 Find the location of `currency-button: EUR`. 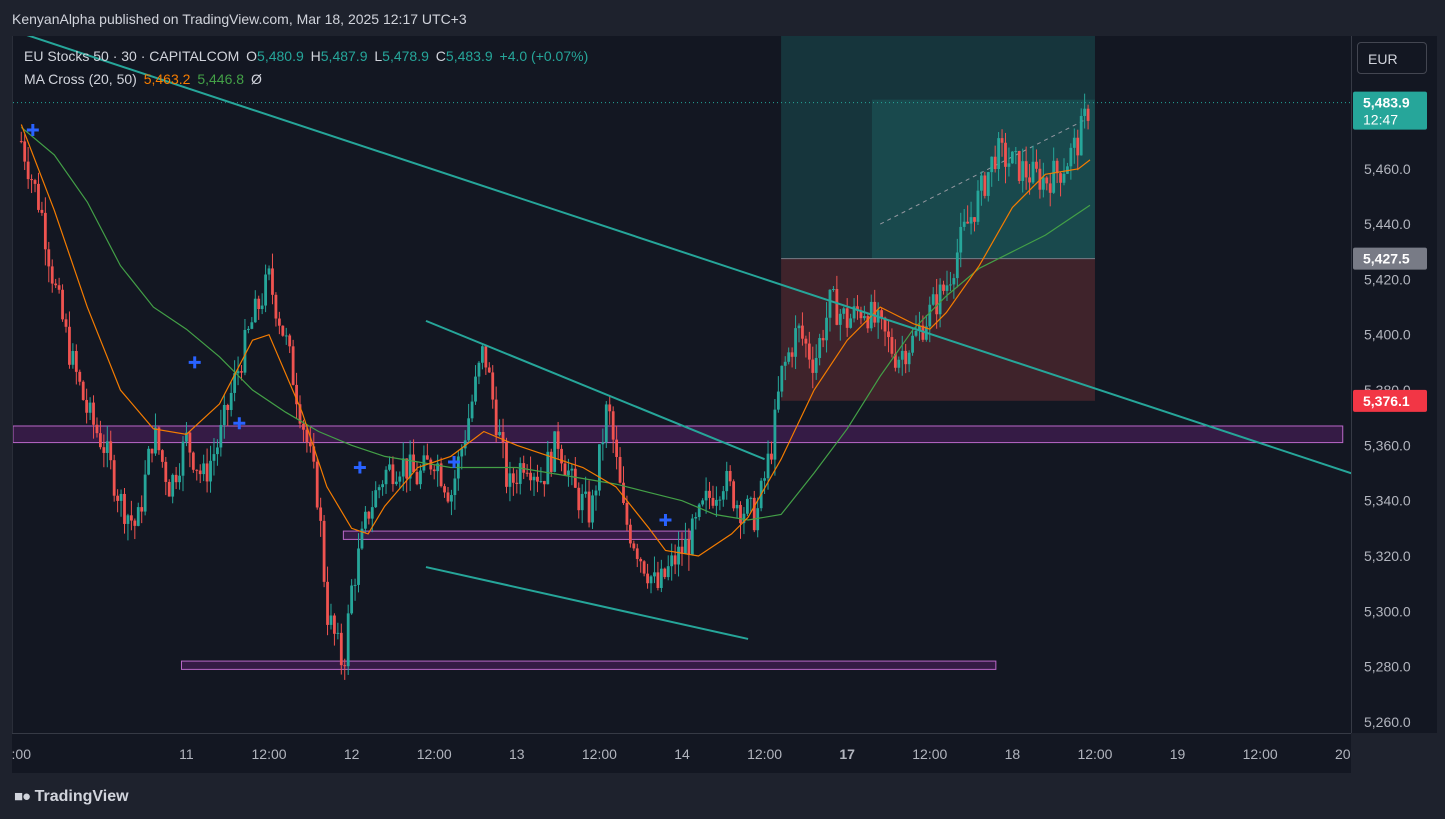

currency-button: EUR is located at coordinates (1392, 58).